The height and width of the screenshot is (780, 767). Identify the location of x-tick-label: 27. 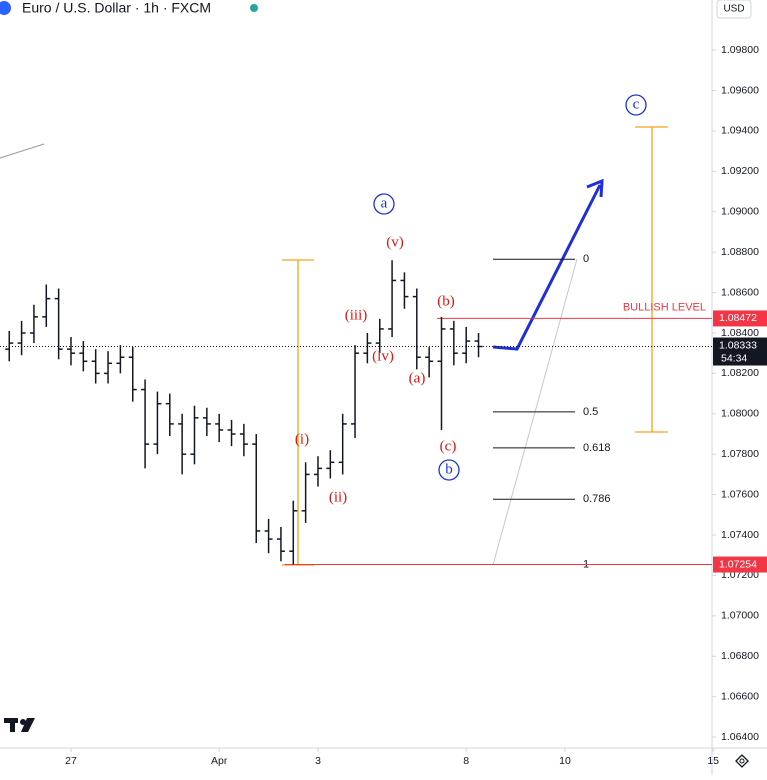
(71, 761).